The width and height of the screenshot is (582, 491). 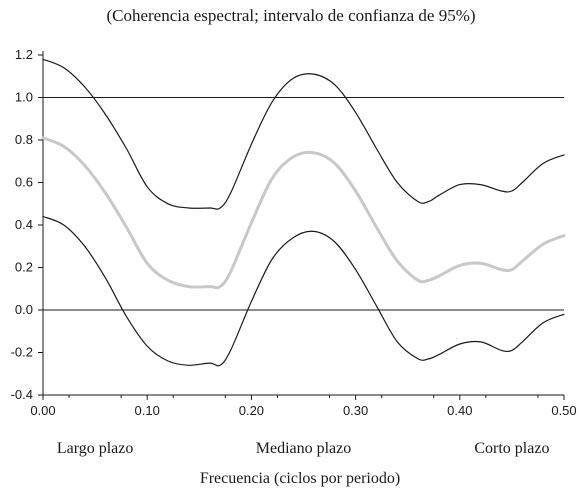 I want to click on x-tick-label: 0.10, so click(x=147, y=410).